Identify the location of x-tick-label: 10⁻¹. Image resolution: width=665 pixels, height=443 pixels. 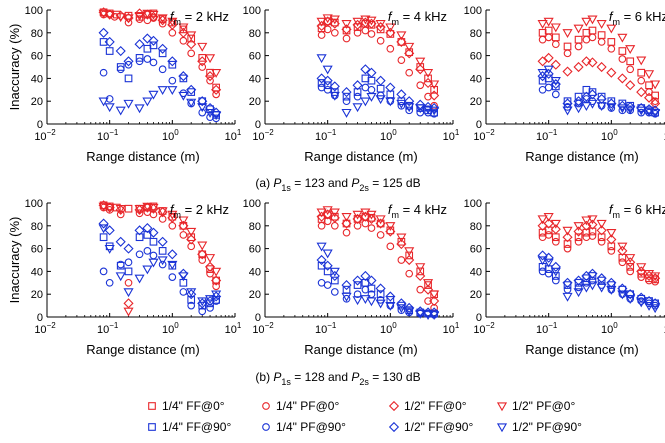
(547, 328).